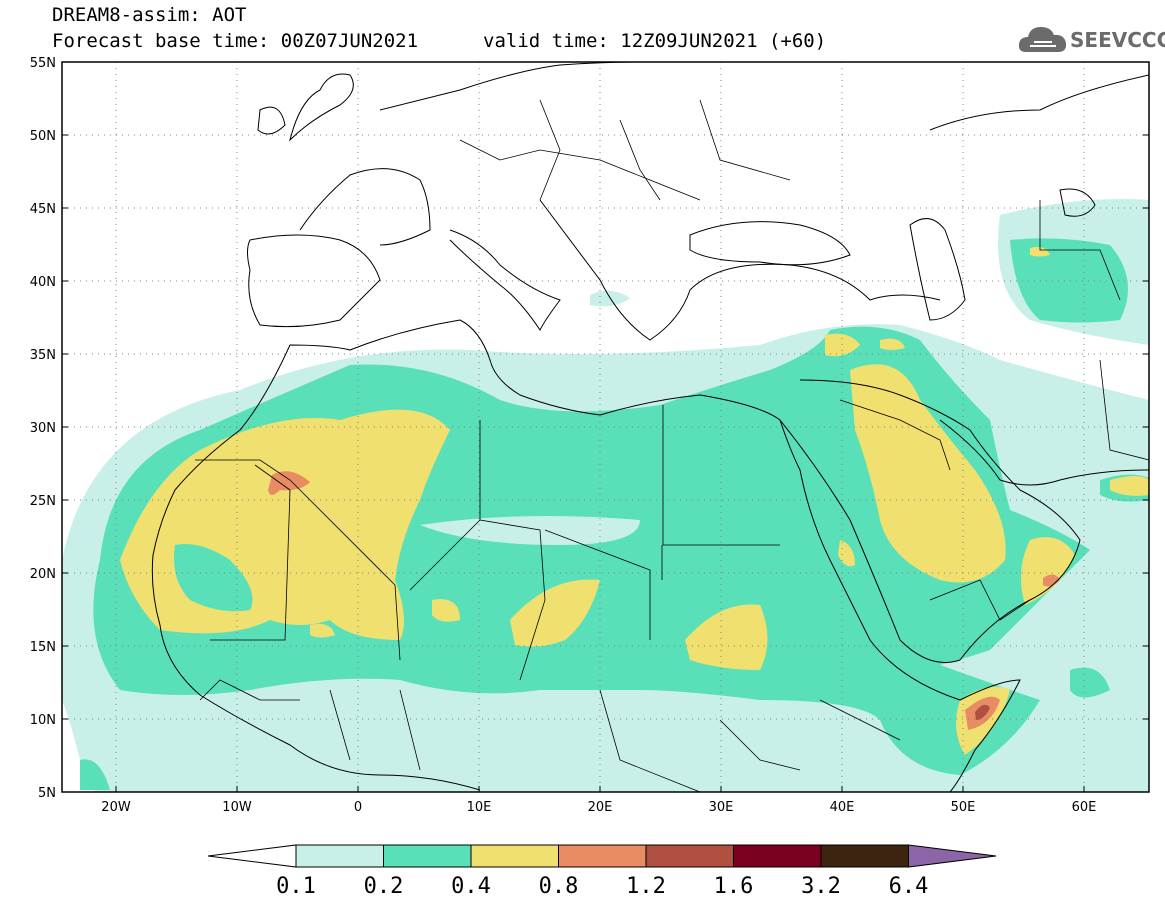 The height and width of the screenshot is (905, 1165). Describe the element at coordinates (47, 793) in the screenshot. I see `lat-label: 5N` at that location.